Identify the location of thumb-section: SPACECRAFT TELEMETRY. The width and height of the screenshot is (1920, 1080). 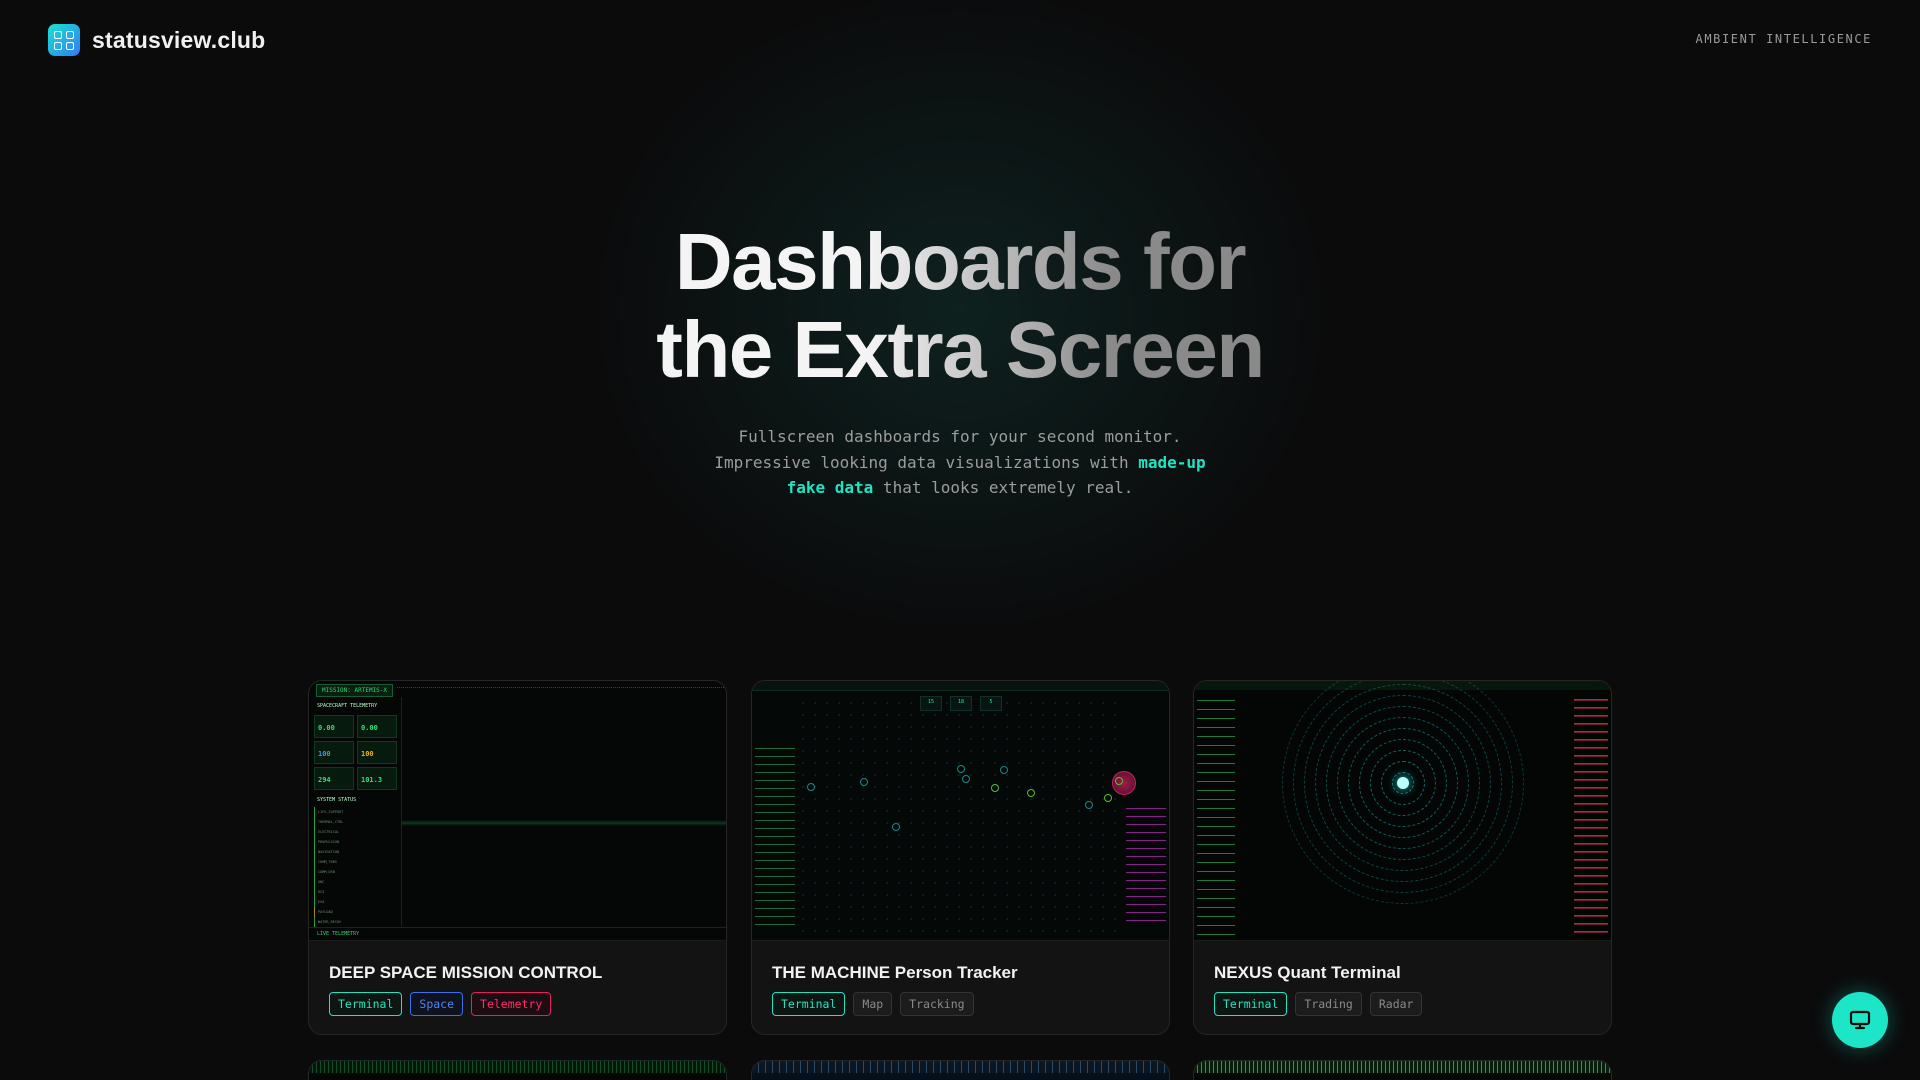
(347, 706).